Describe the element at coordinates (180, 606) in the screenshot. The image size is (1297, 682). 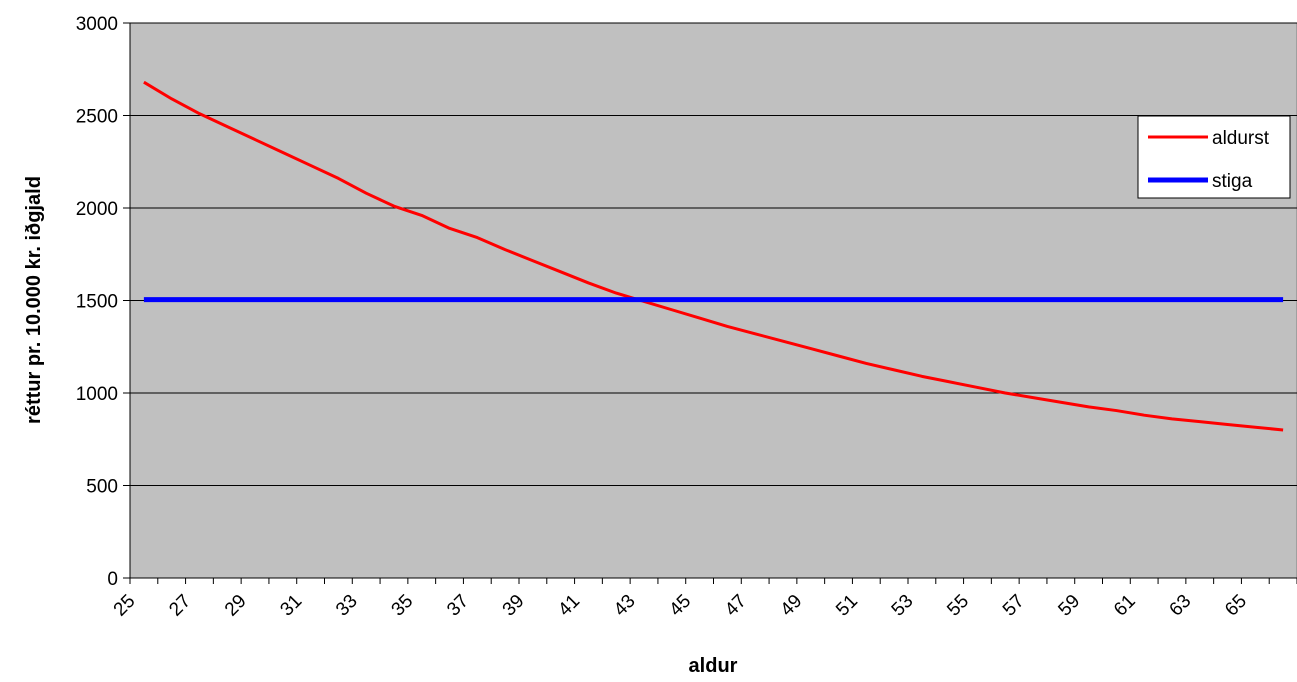
I see `x-tick-label: 27` at that location.